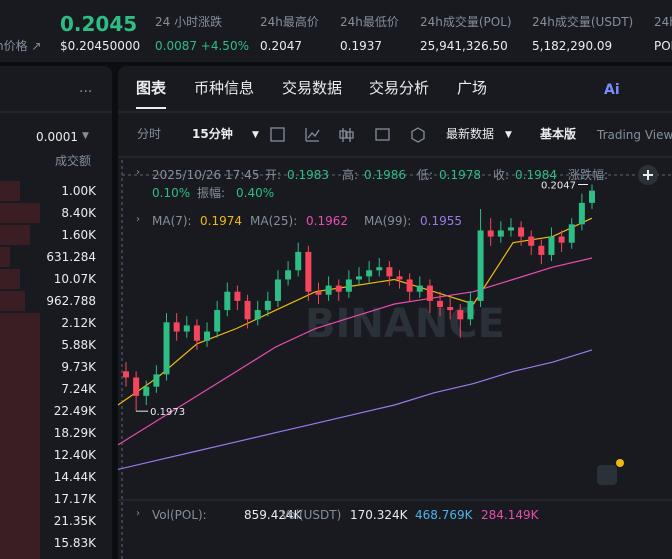 This screenshot has width=672, height=559. What do you see at coordinates (460, 175) in the screenshot?
I see `ohlc-value: 0.1978` at bounding box center [460, 175].